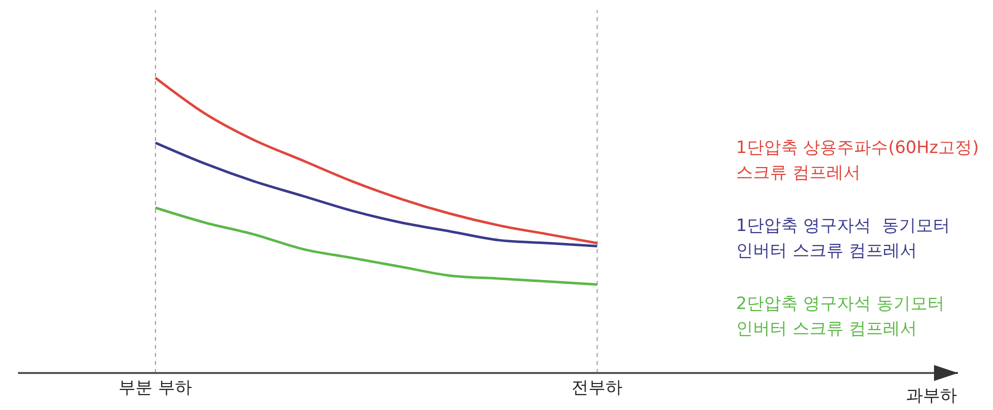 This screenshot has width=993, height=410. I want to click on text: 1단압축 상용주파수(60Hz고정) 스크류 컴프레서, so click(857, 161).